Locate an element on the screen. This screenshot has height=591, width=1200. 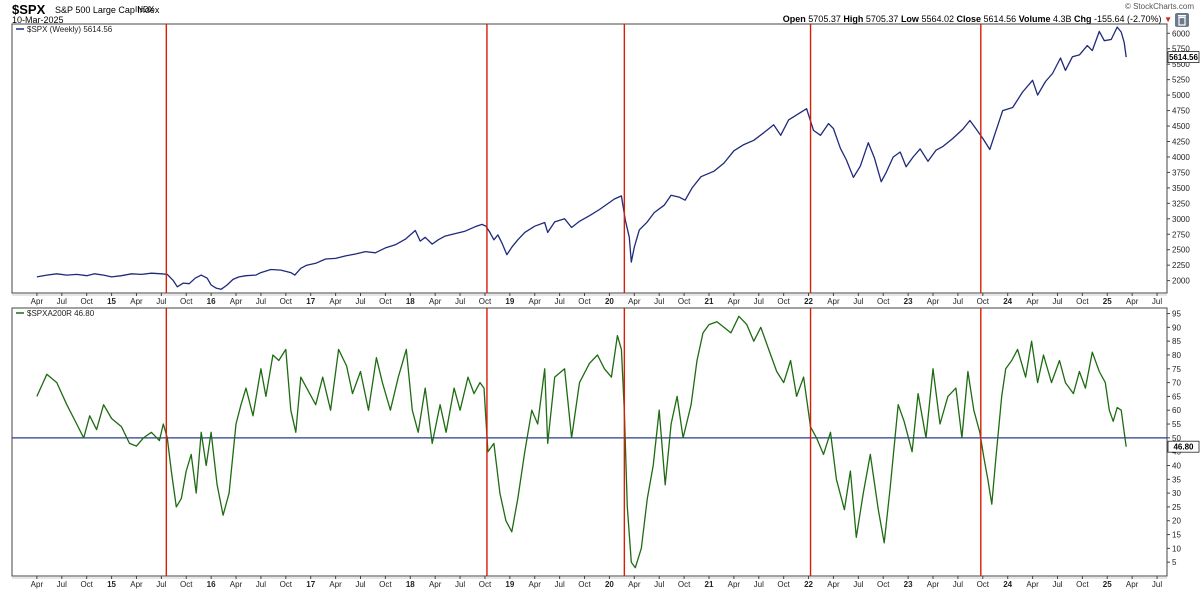
price-ytick-label: 2750 is located at coordinates (1181, 234).